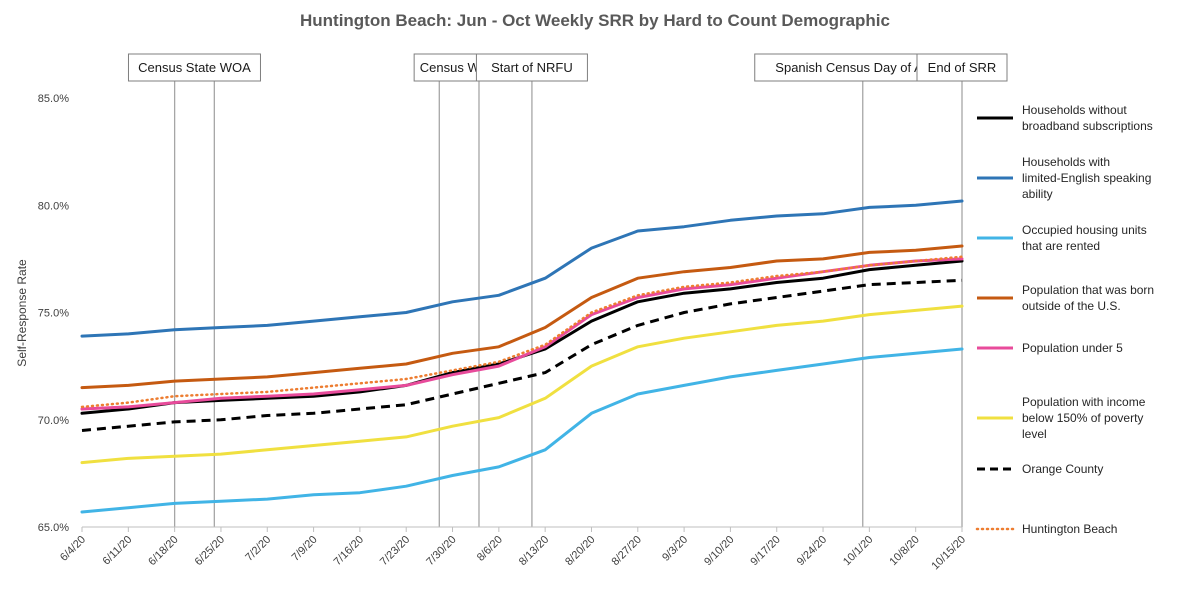  What do you see at coordinates (53, 99) in the screenshot?
I see `y-tick-label: 85.0%` at bounding box center [53, 99].